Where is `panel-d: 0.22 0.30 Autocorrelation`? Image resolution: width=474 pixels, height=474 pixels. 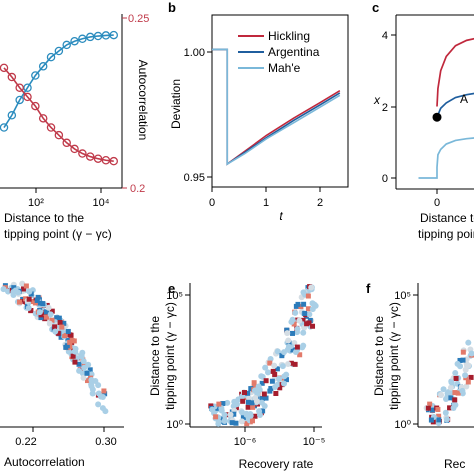
panel-d: 0.22 0.30 Autocorrelation is located at coordinates (62, 374).